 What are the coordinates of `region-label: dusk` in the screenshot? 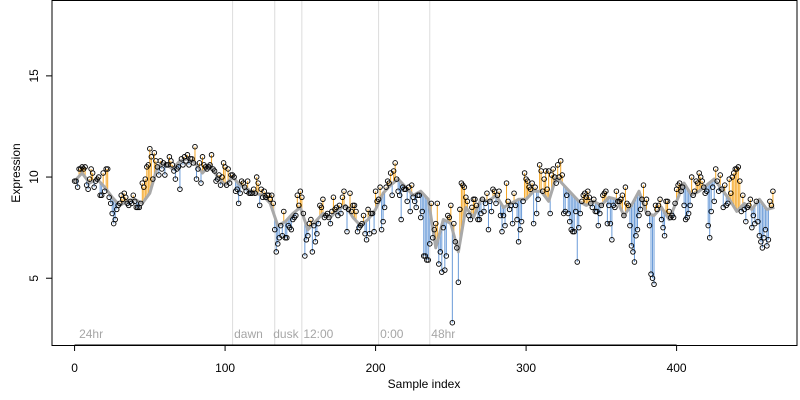 It's located at (286, 334).